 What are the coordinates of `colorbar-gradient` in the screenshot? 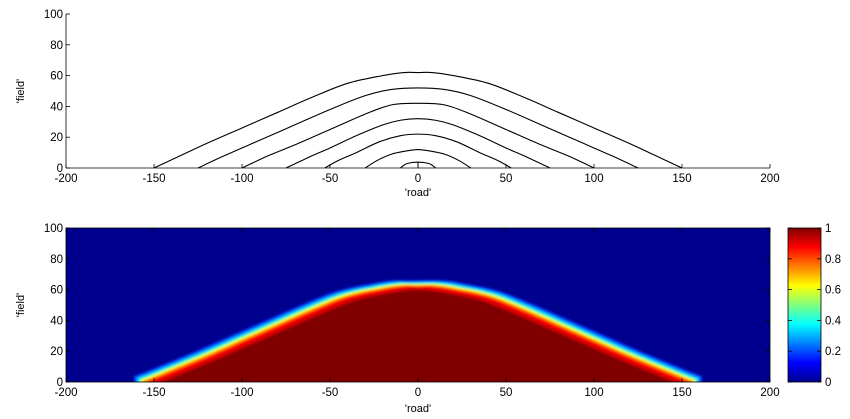 It's located at (804, 305).